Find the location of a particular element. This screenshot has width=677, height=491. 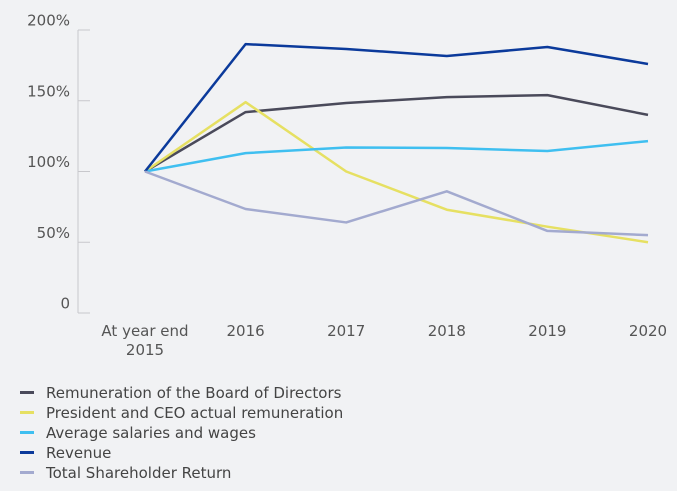

x-tick-label: At year end 2015 is located at coordinates (145, 340).